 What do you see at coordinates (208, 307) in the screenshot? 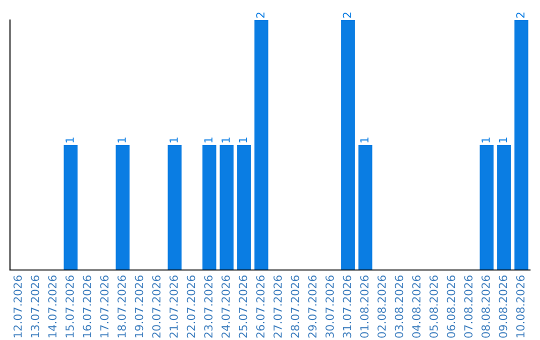
I see `x-tick-label: 23.07.2026` at bounding box center [208, 307].